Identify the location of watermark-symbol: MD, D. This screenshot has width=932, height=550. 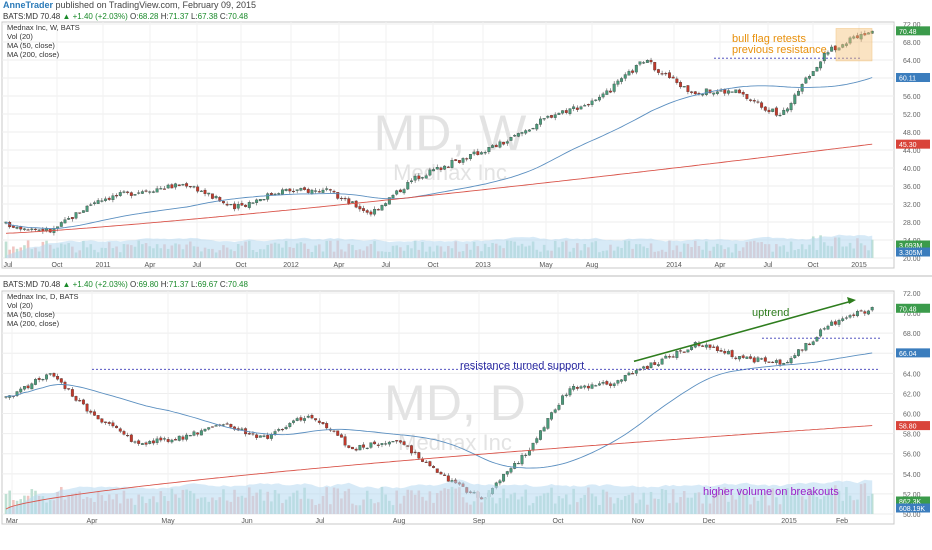
(455, 403).